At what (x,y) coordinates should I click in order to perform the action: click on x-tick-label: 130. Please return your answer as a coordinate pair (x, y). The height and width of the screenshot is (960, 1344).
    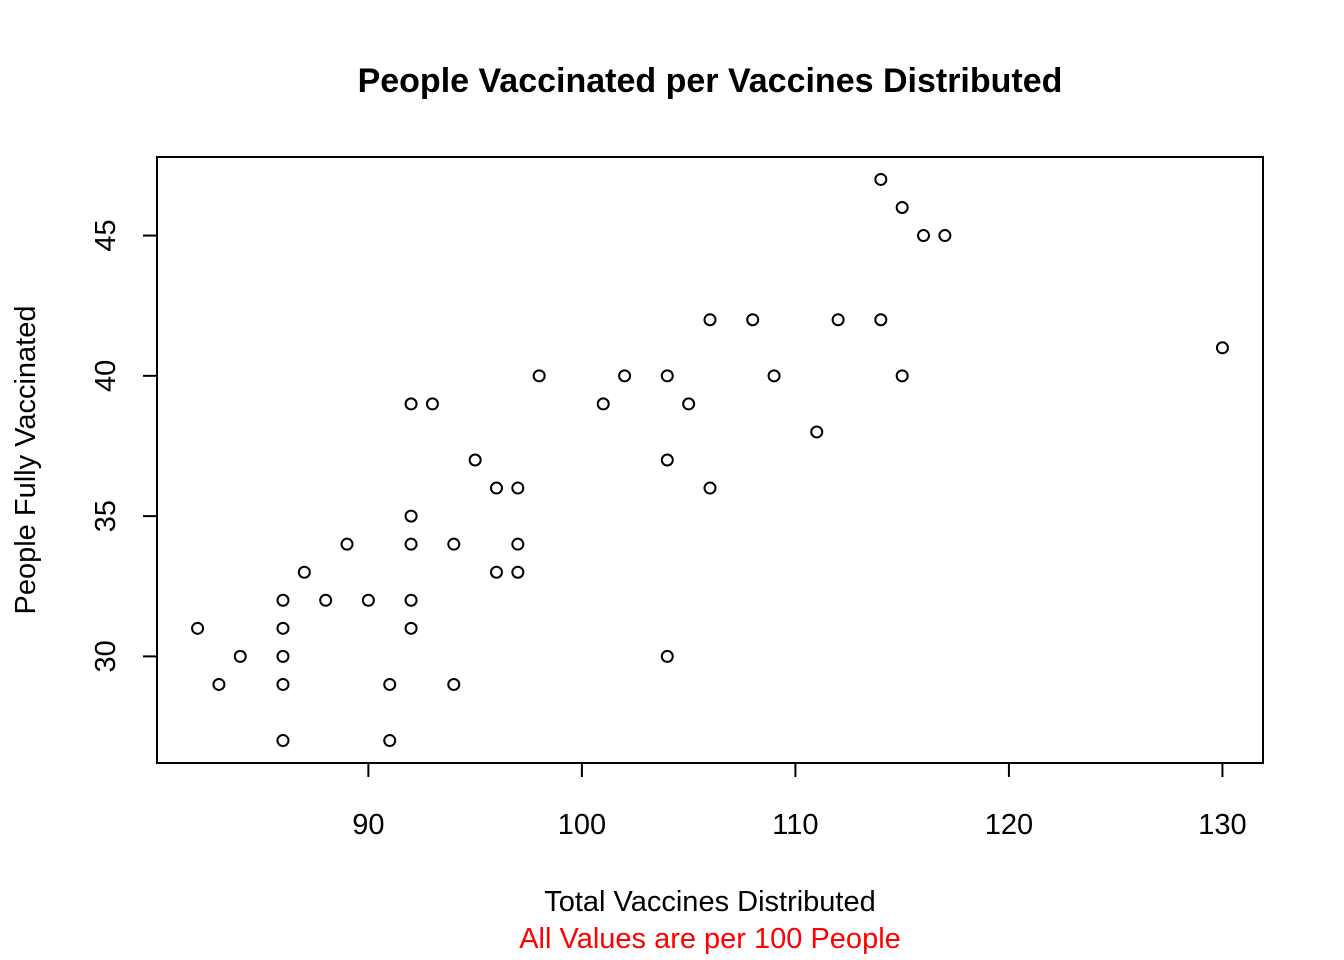
    Looking at the image, I should click on (1222, 825).